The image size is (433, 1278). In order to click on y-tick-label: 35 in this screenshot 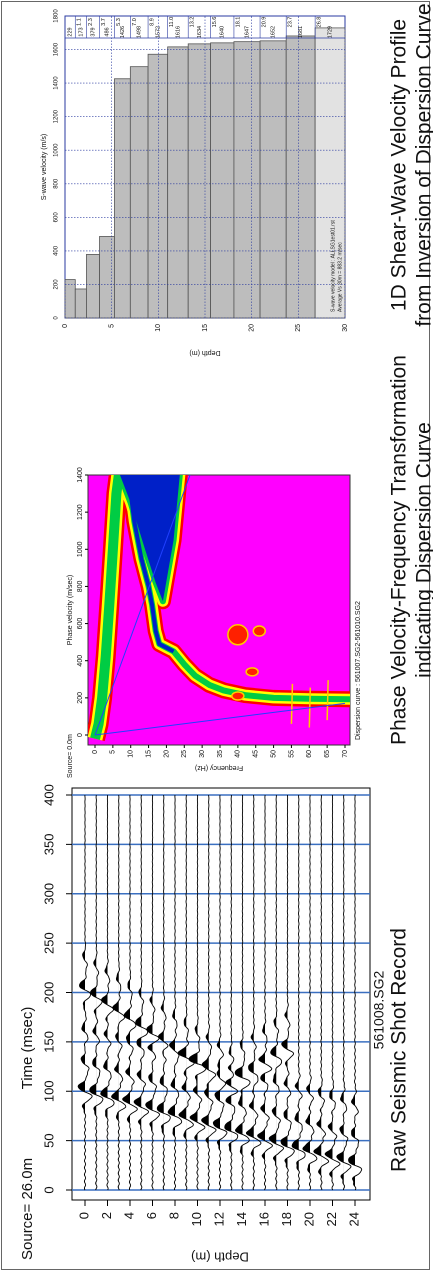, I will do `click(220, 754)`.